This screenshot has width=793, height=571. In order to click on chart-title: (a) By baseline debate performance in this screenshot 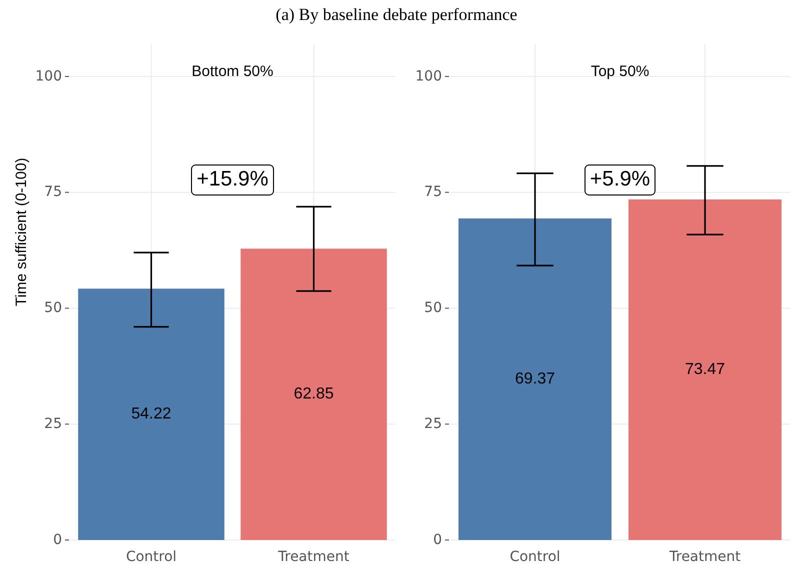, I will do `click(397, 14)`.